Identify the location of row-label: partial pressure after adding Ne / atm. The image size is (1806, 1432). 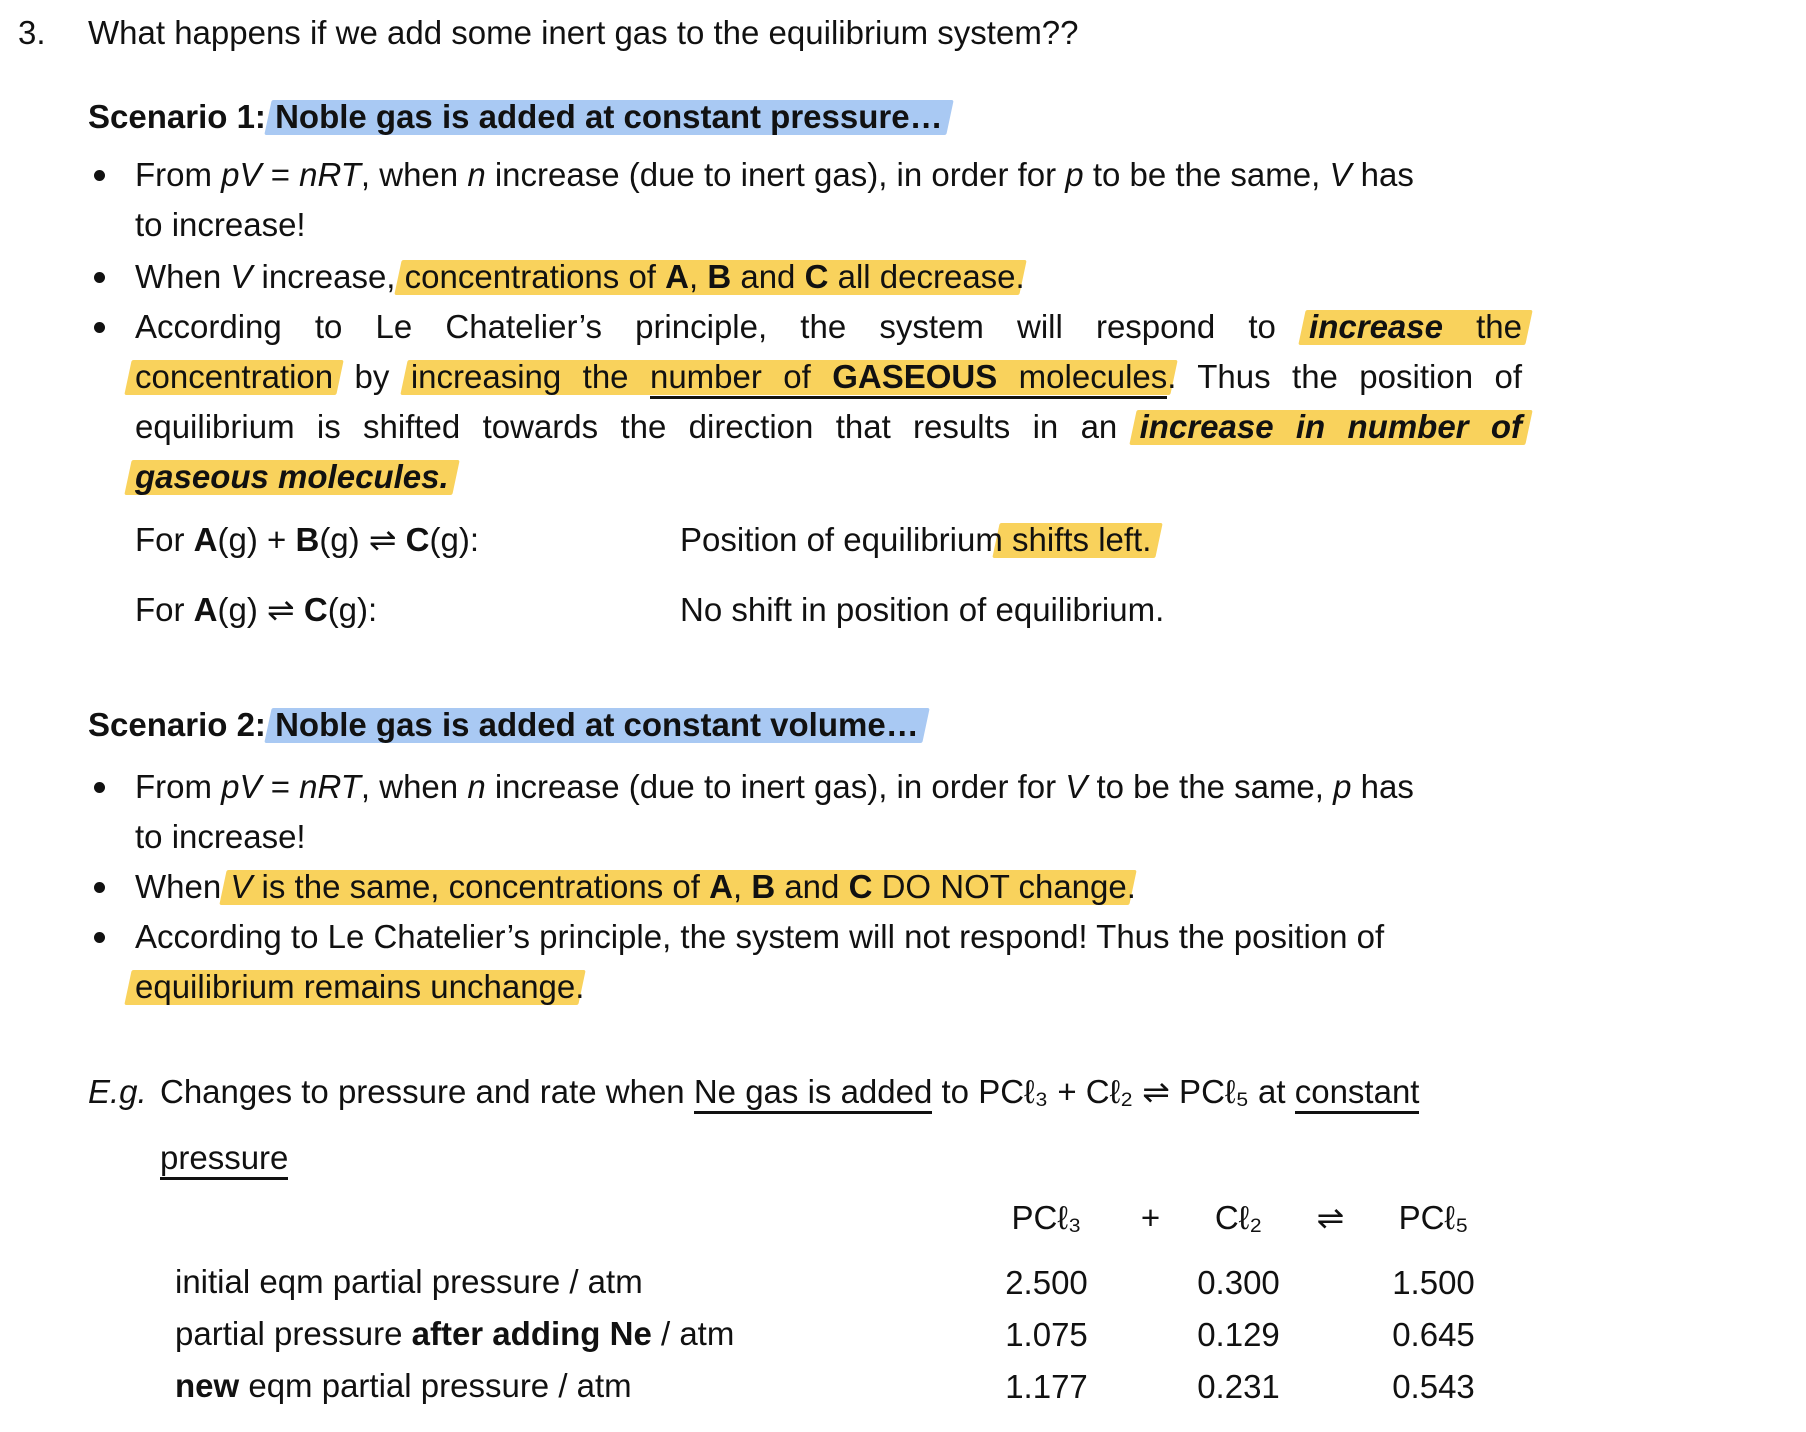
(455, 1333).